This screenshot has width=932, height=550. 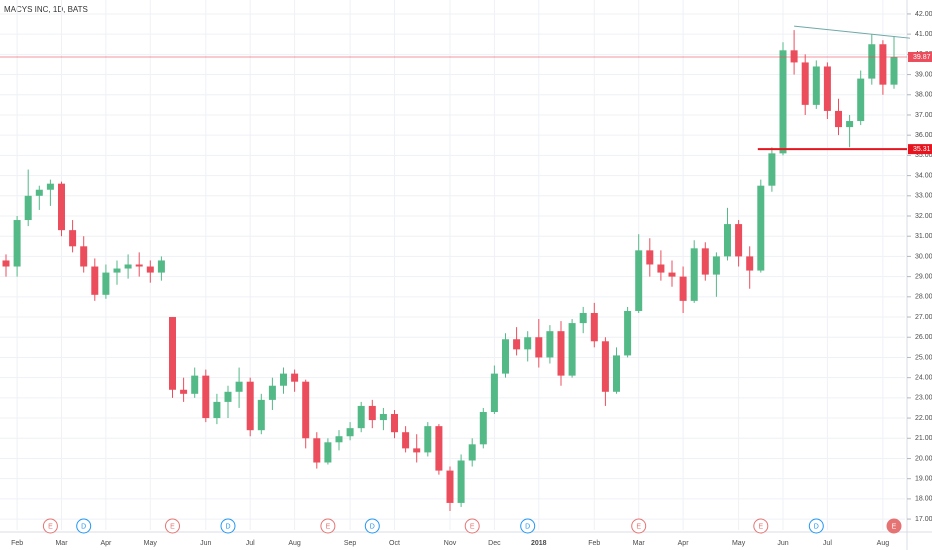 I want to click on y-tick-label: 24.00, so click(x=923, y=377).